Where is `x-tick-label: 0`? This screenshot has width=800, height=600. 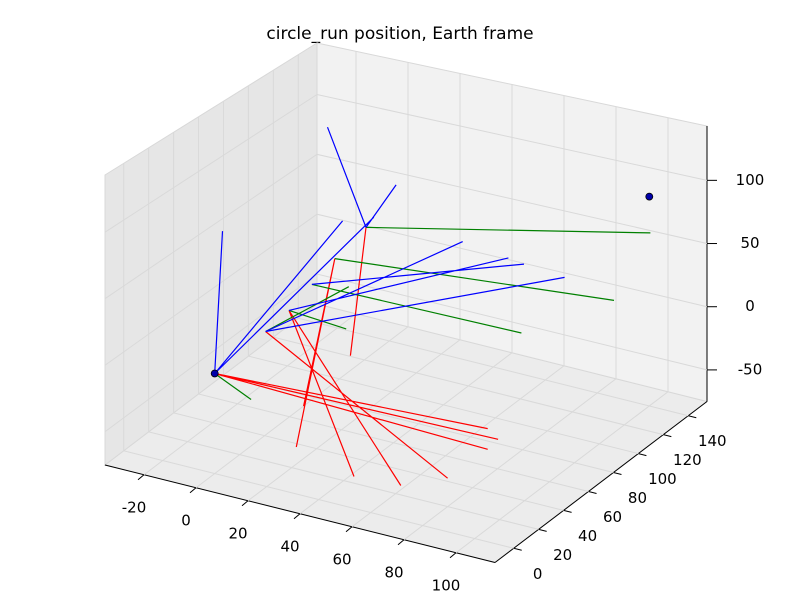 x-tick-label: 0 is located at coordinates (186, 520).